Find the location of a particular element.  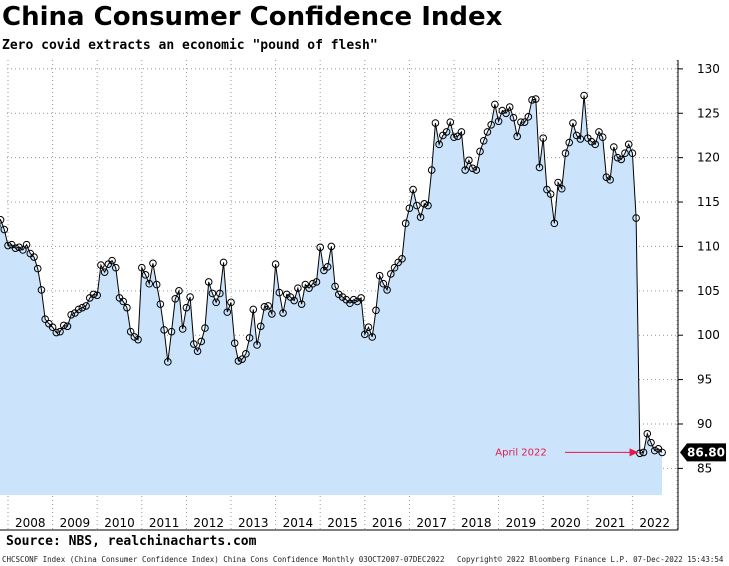

x-tick-label: 2009 is located at coordinates (75, 523).